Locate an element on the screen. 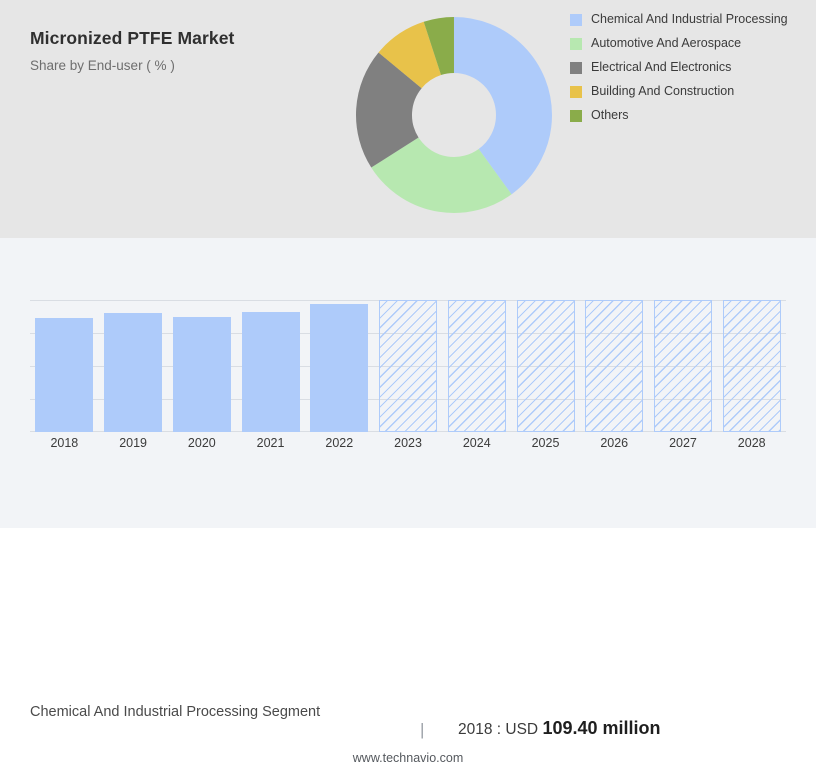 This screenshot has width=816, height=766. bar-2028 is located at coordinates (751, 366).